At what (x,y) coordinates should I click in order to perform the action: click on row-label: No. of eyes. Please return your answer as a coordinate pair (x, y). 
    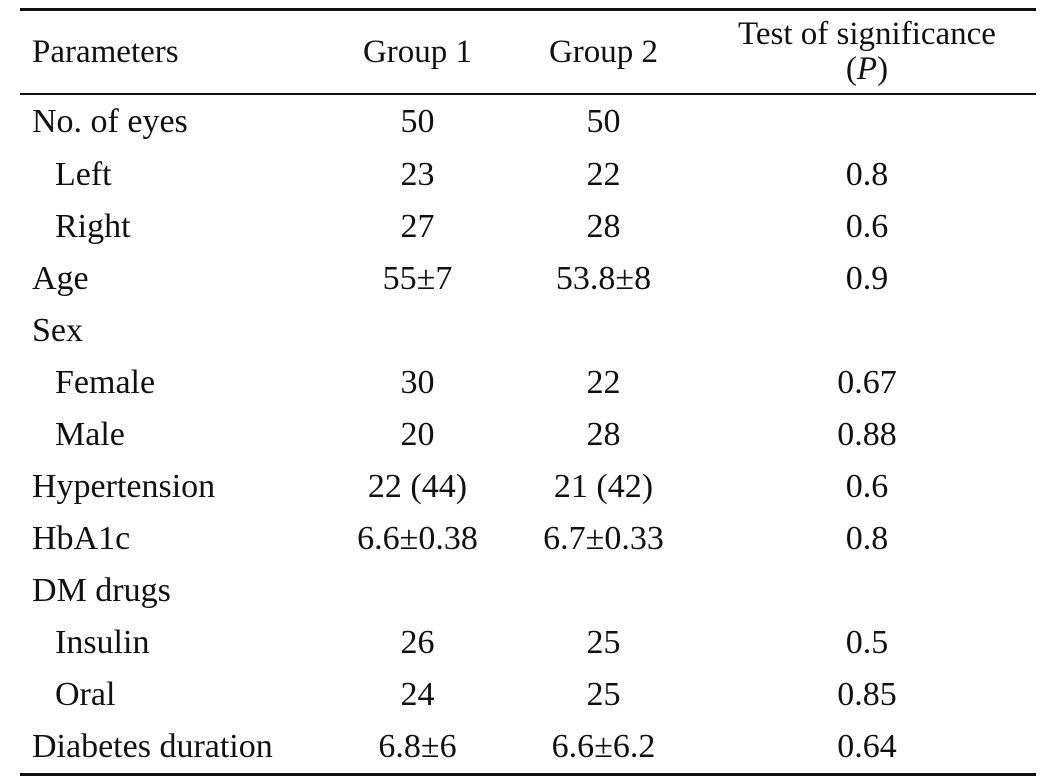
    Looking at the image, I should click on (110, 121).